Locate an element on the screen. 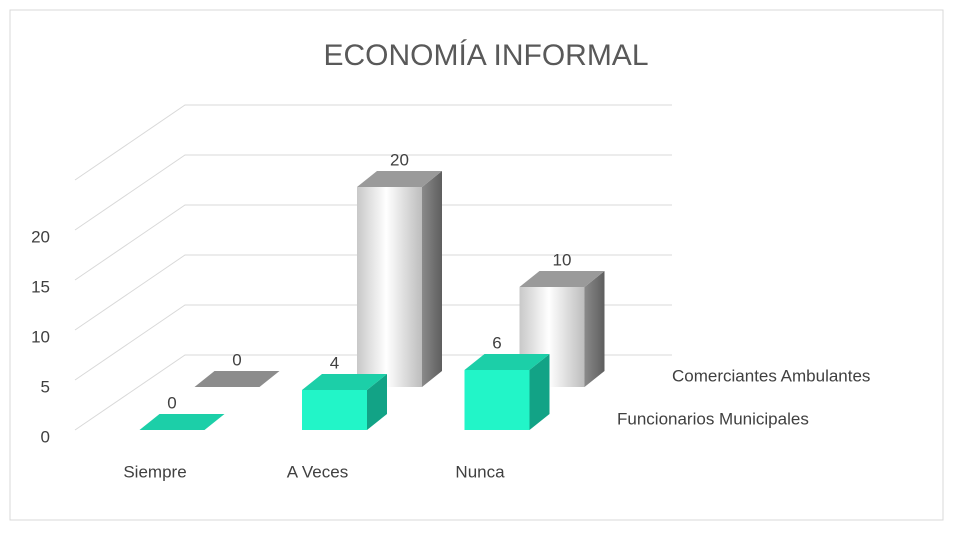  x-tick-label: Nunca is located at coordinates (480, 471).